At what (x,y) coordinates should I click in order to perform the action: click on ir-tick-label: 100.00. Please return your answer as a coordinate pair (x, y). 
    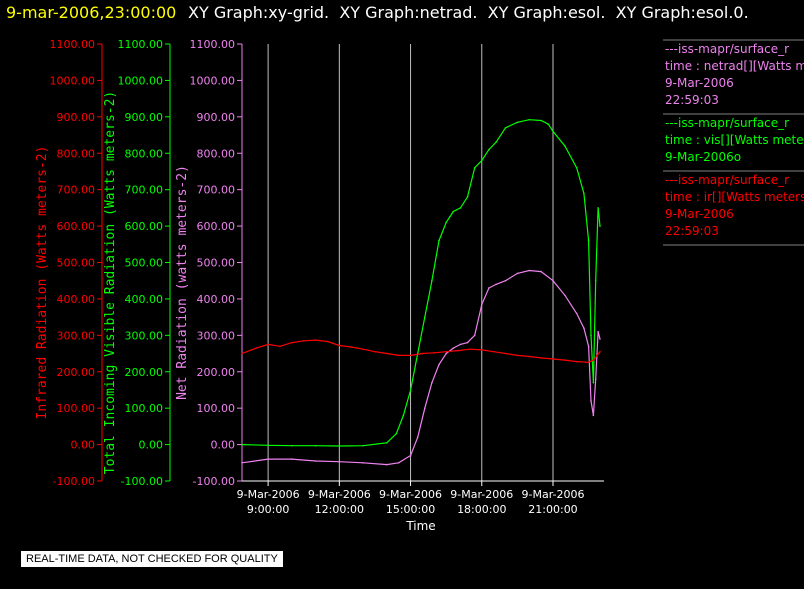
    Looking at the image, I should click on (76, 408).